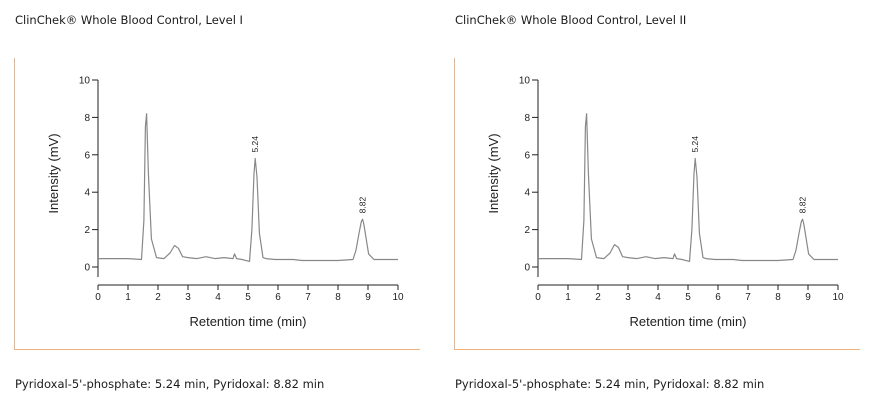  Describe the element at coordinates (571, 20) in the screenshot. I see `panel-title: ClinChek® Whole Blood Control, Level II` at that location.